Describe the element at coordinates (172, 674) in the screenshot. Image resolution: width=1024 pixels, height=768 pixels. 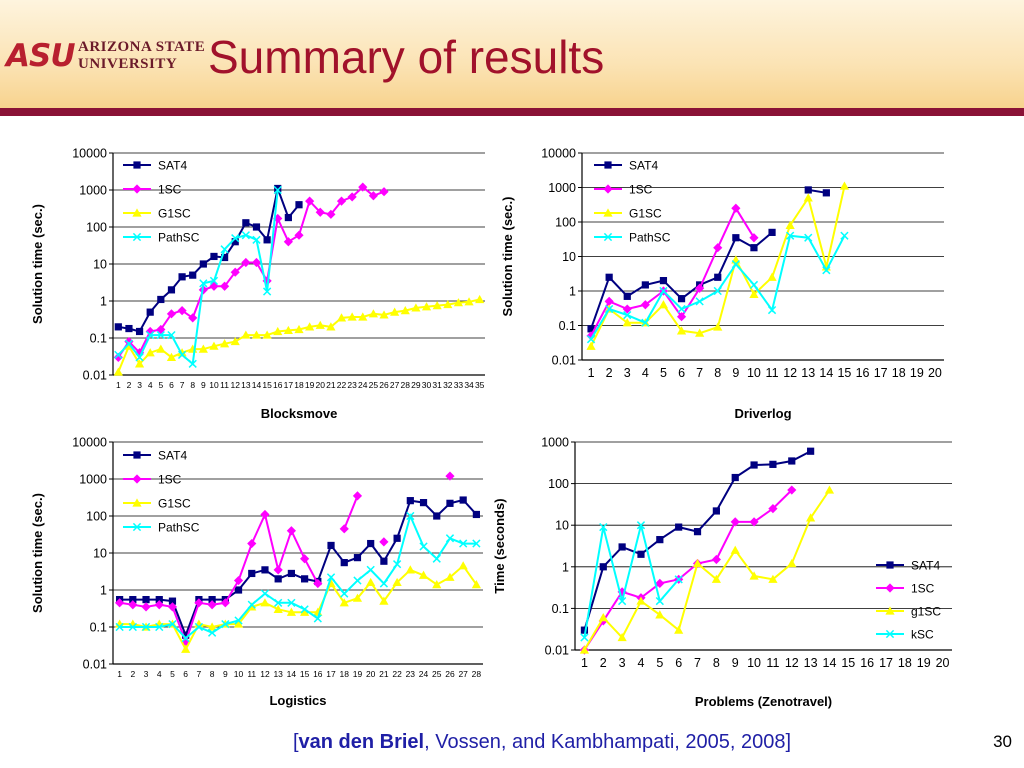
I see `x-tick-label: 5` at that location.